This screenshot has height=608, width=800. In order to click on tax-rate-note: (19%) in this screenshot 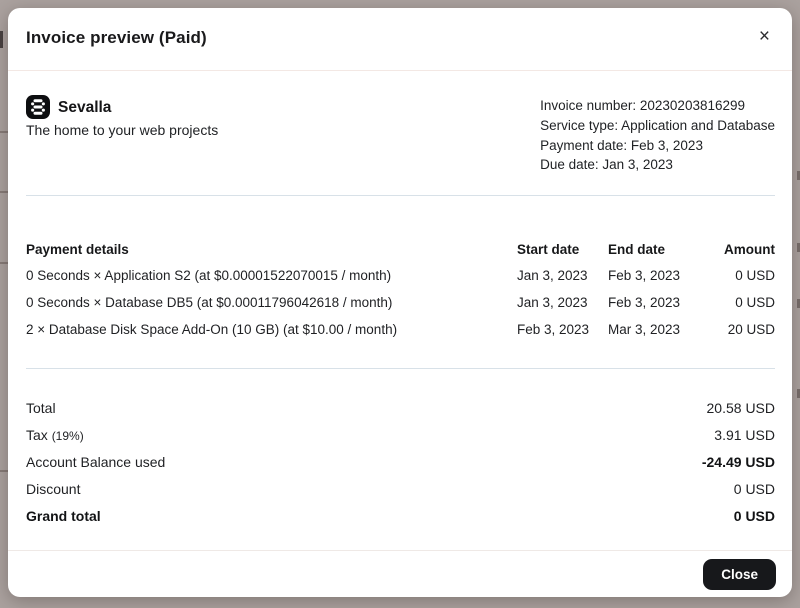, I will do `click(67, 436)`.